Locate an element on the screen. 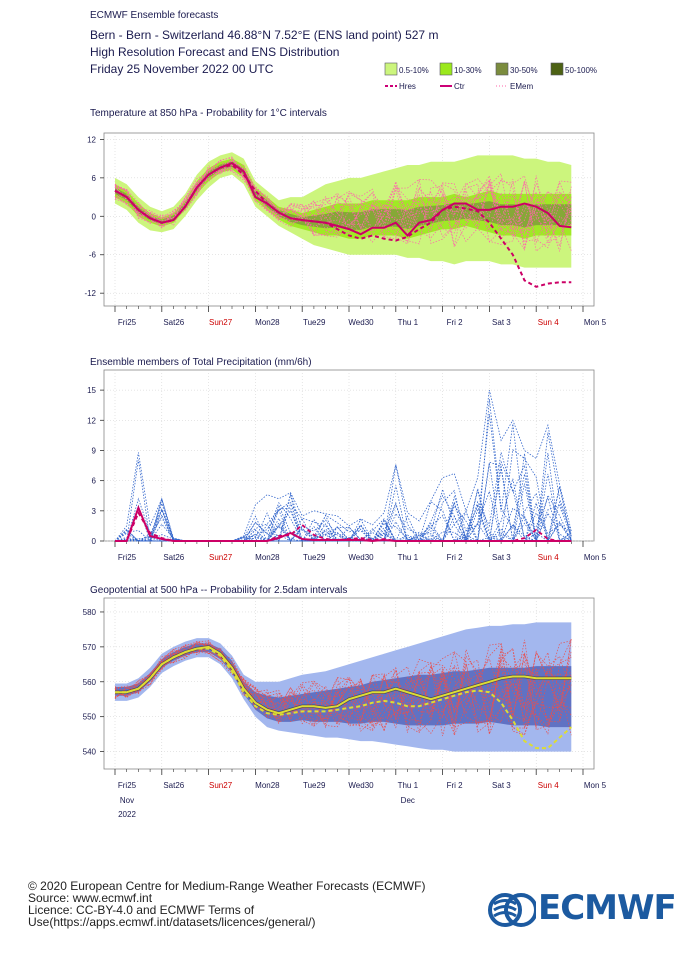 Image resolution: width=700 pixels, height=966 pixels. y-tick-label: 570 is located at coordinates (90, 647).